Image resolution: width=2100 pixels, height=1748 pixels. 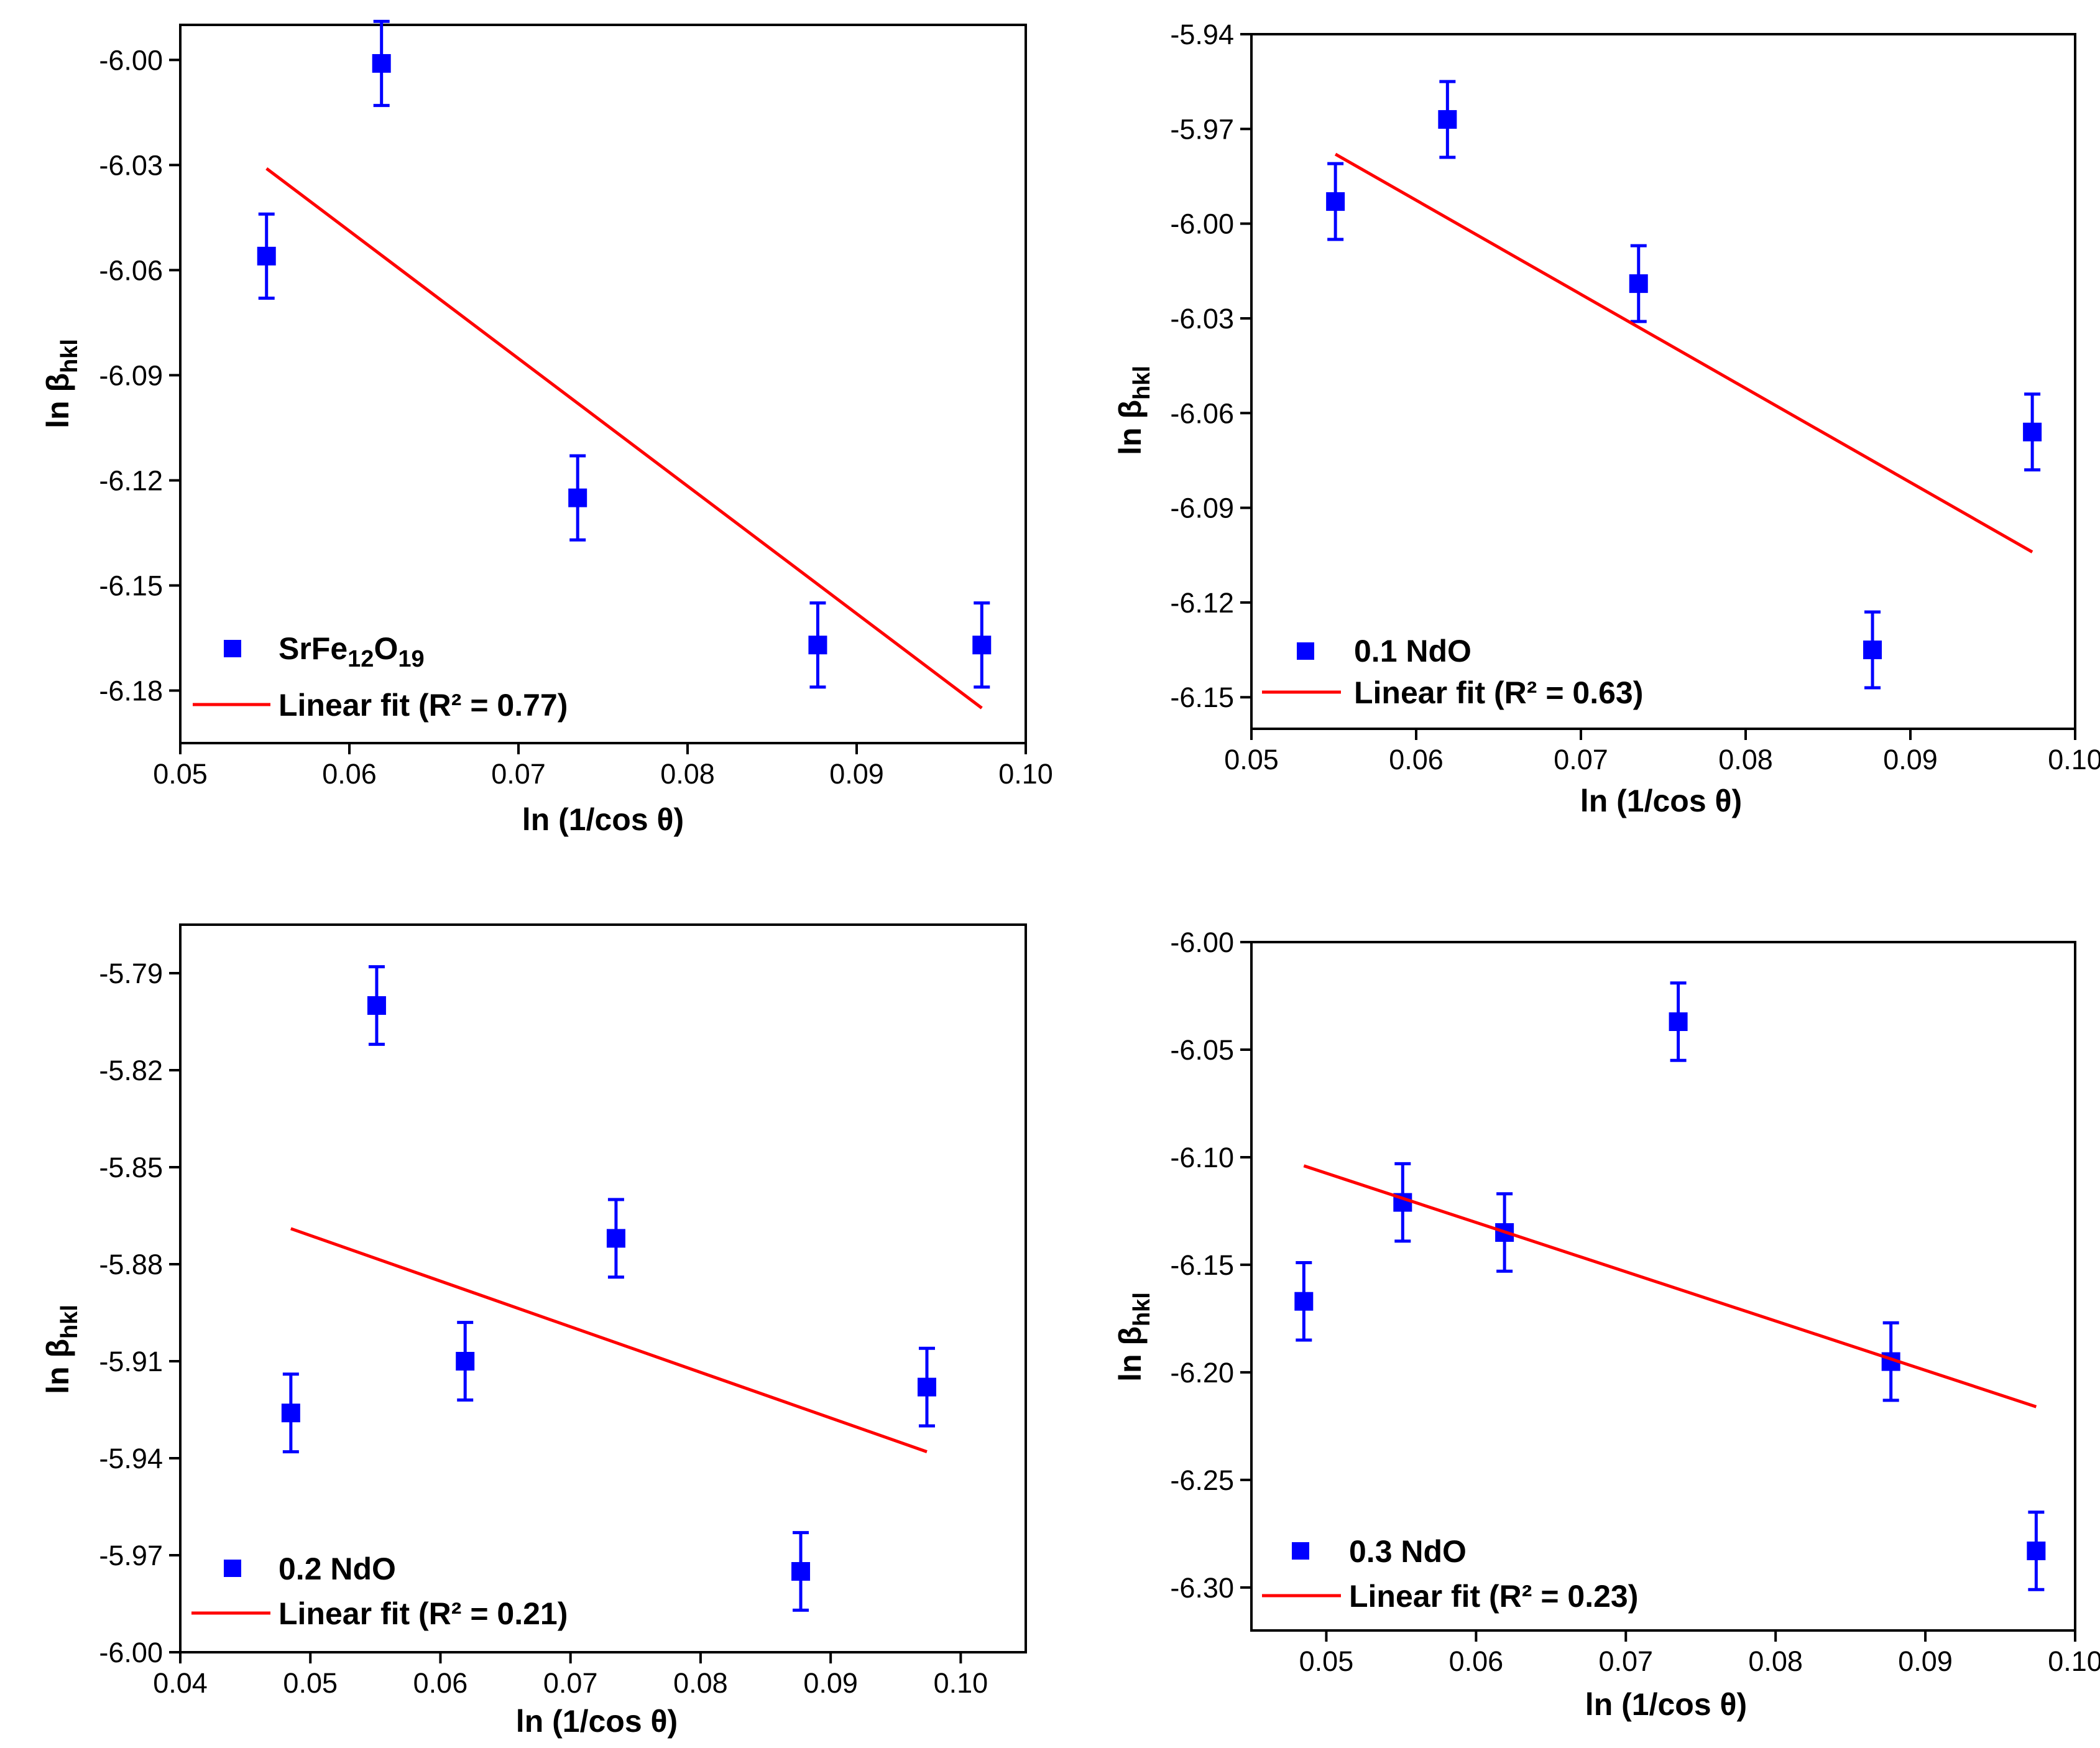 I want to click on y-ticks: -5.79 -5.82 -5.85 -5.88 -5.91 -5.94 -5.97 -6.00, so click(x=139, y=1313).